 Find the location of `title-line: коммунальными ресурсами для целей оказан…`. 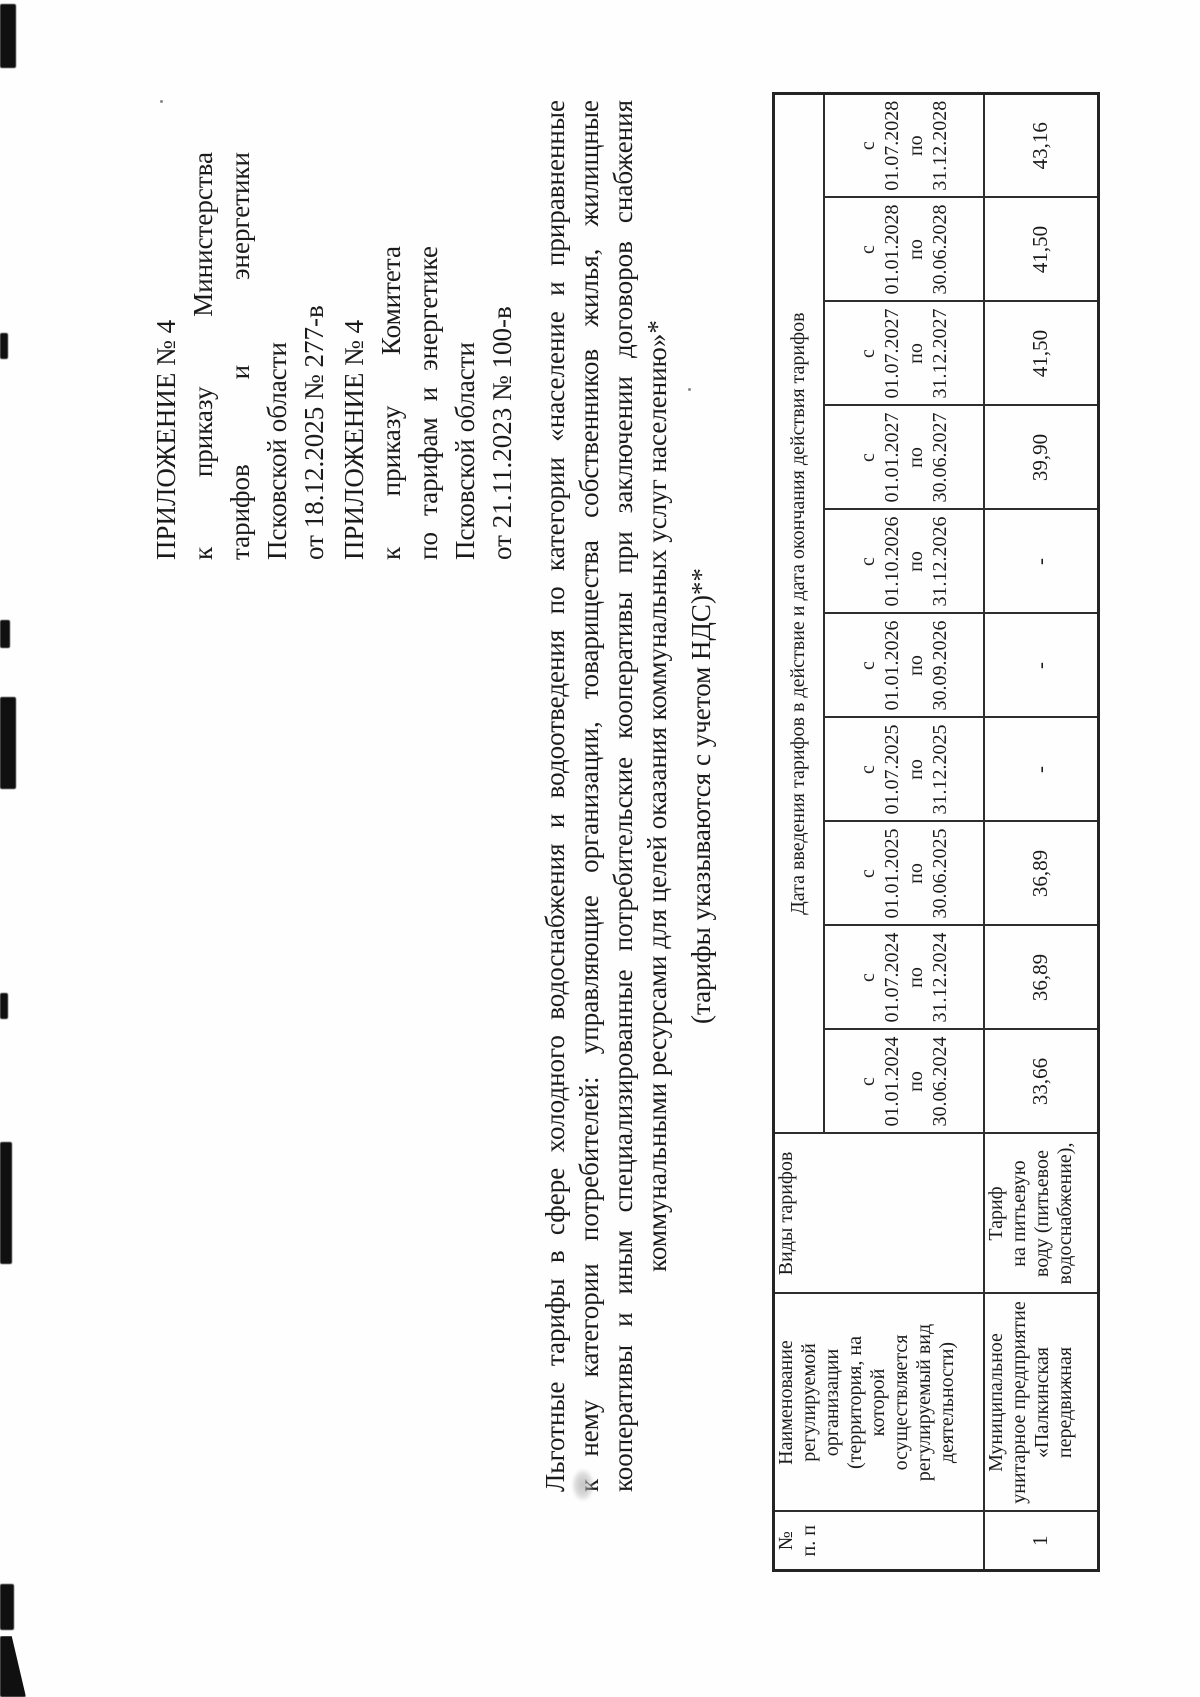

title-line: коммунальными ресурсами для целей оказан… is located at coordinates (657, 796).